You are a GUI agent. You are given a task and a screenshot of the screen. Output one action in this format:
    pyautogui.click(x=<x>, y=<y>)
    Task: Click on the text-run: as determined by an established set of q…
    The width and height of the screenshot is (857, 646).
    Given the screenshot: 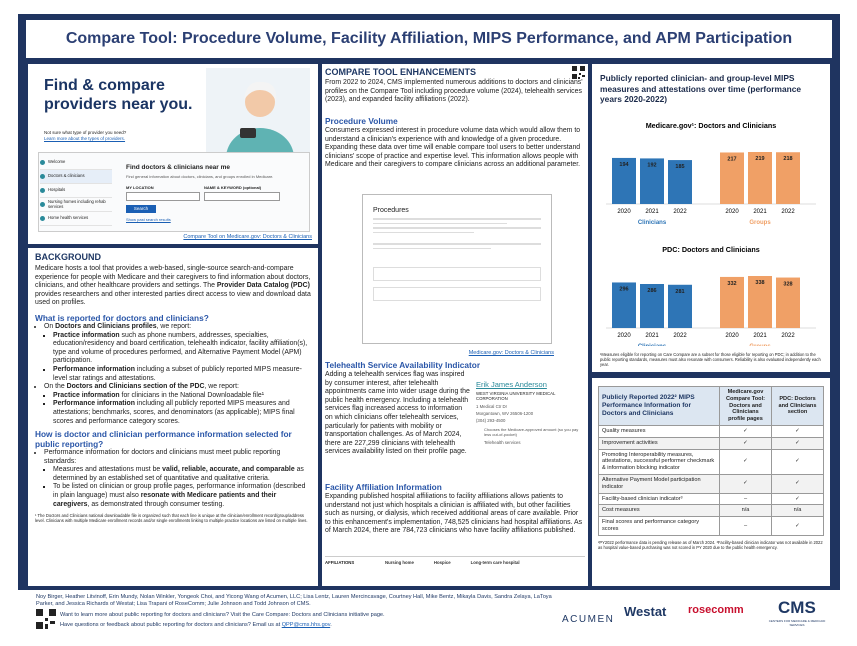 What is the action you would take?
    pyautogui.click(x=178, y=474)
    